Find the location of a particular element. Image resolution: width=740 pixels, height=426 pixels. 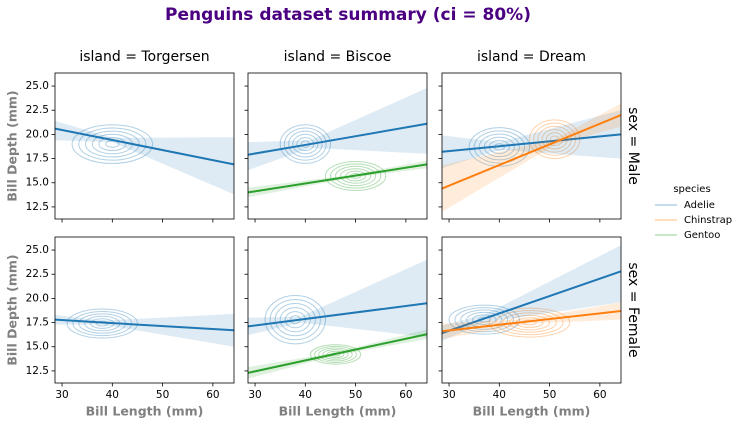

facet-title: island = Biscoe is located at coordinates (338, 57).